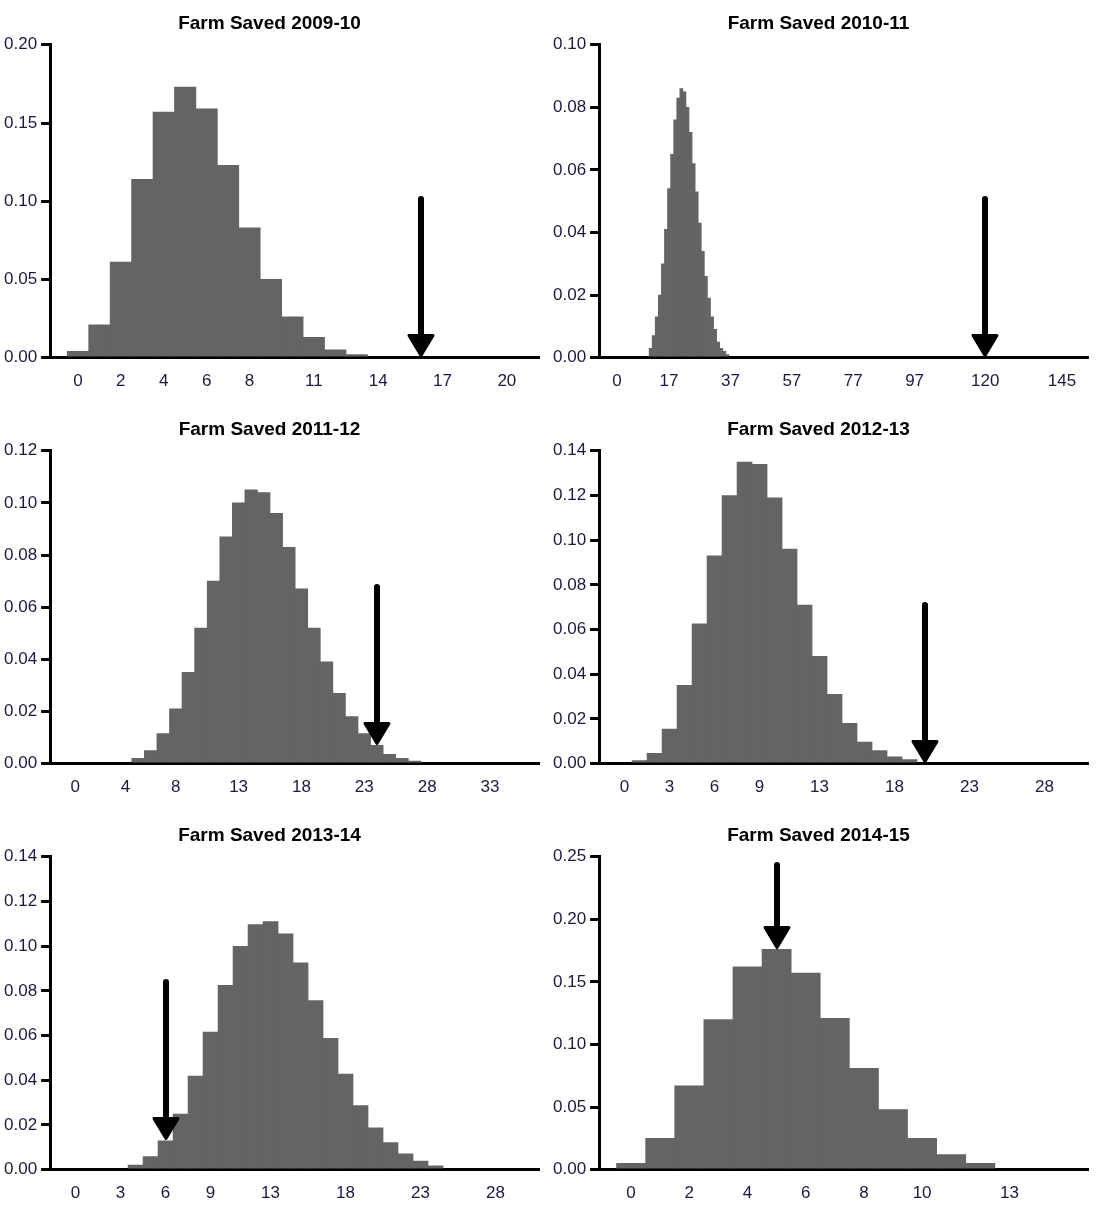  I want to click on x-tick-label: 33, so click(490, 787).